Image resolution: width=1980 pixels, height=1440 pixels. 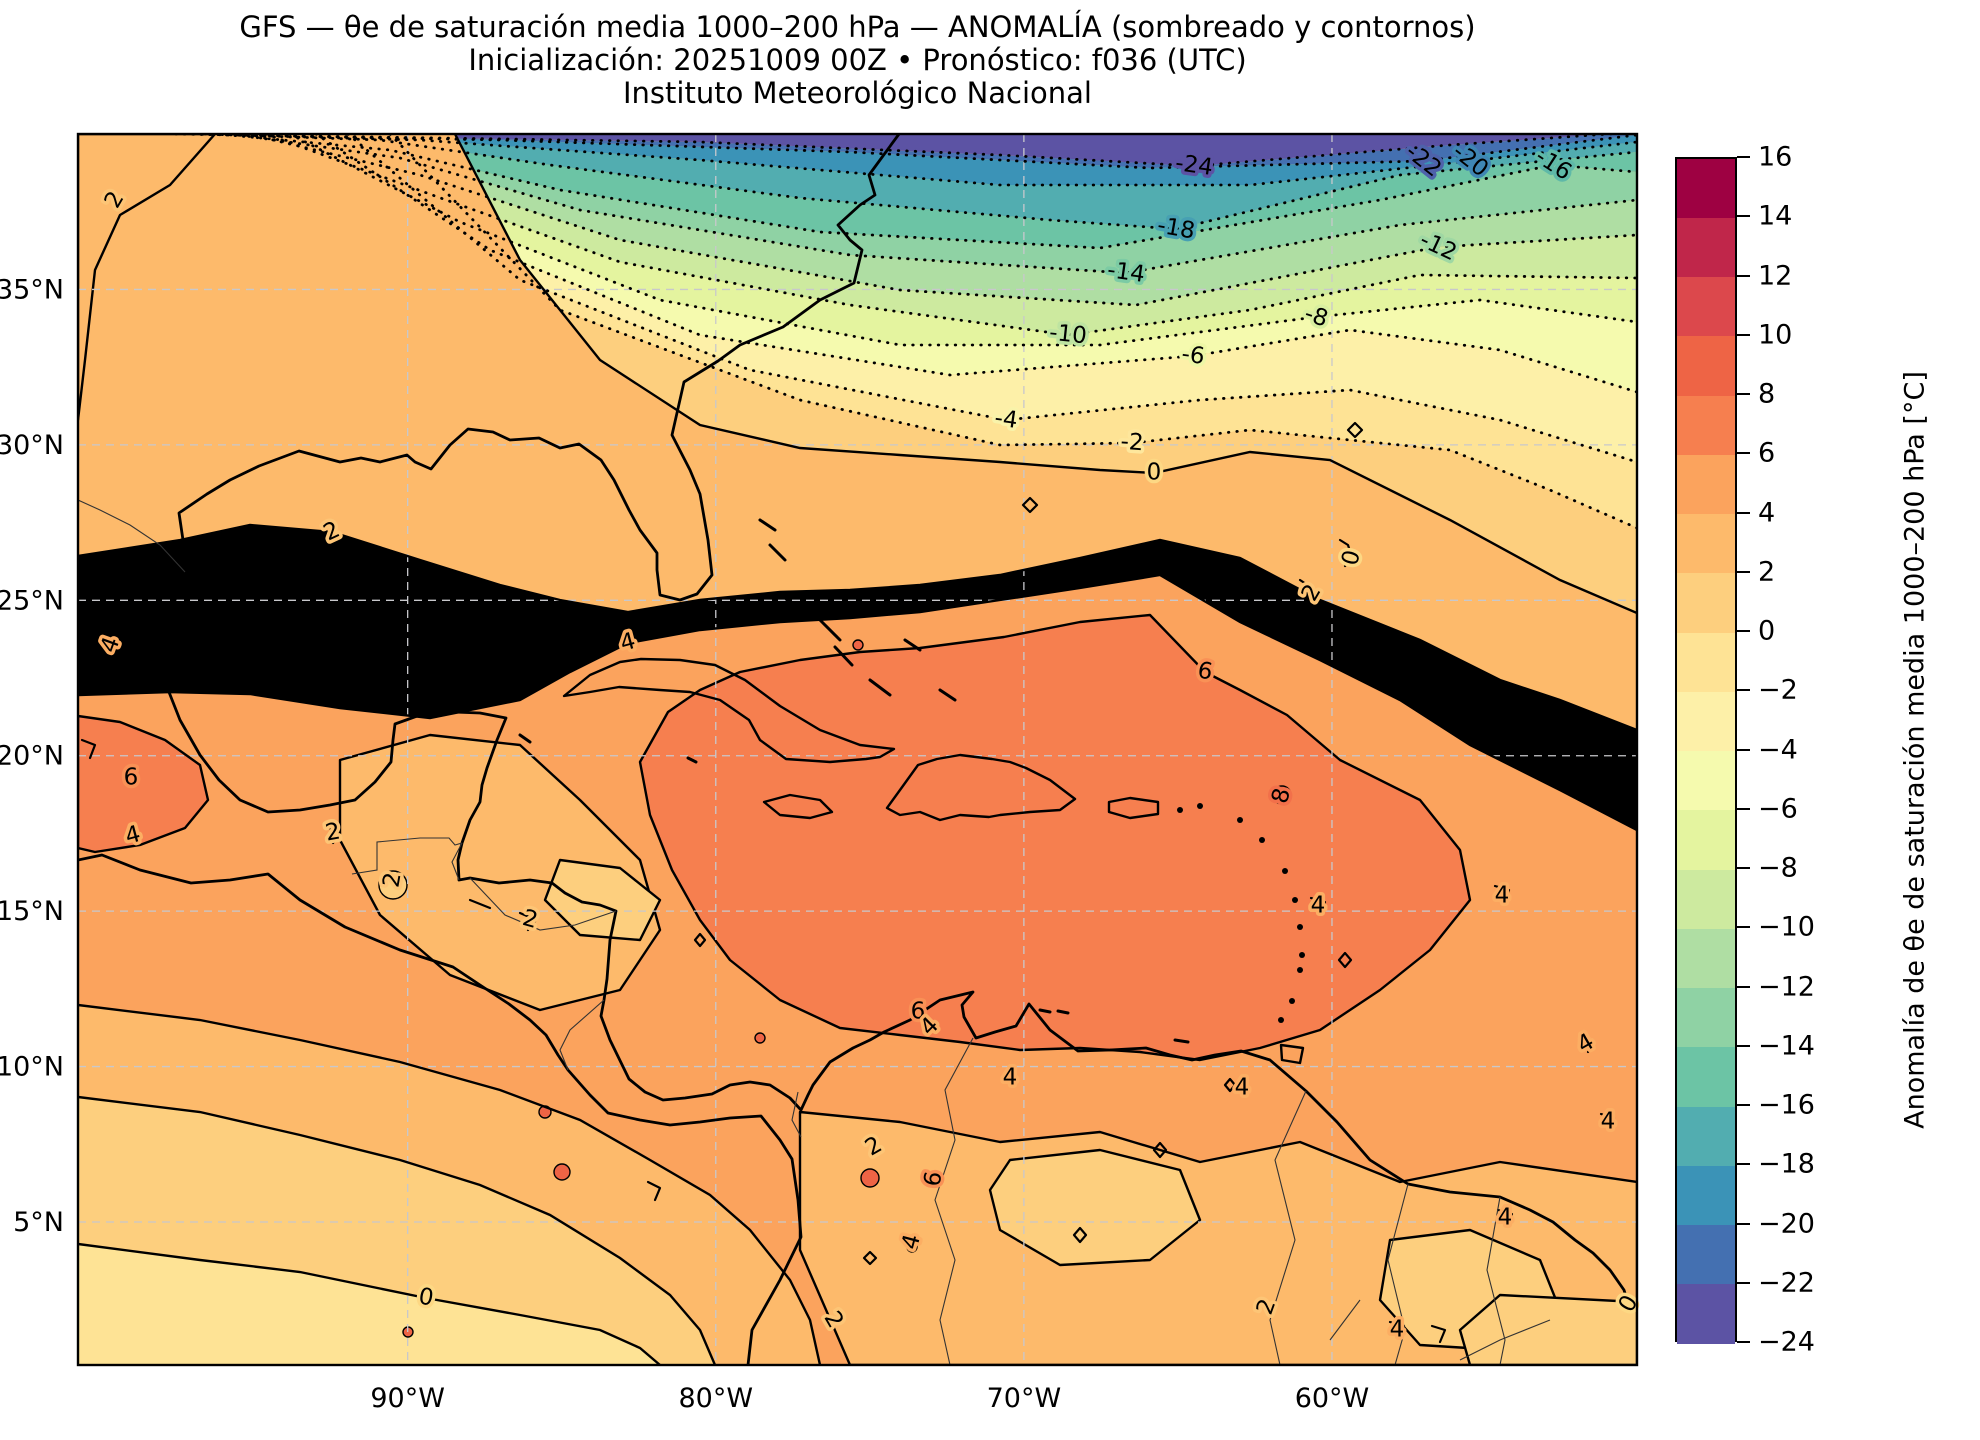 What do you see at coordinates (1132, 443) in the screenshot?
I see `contour-label: -2` at bounding box center [1132, 443].